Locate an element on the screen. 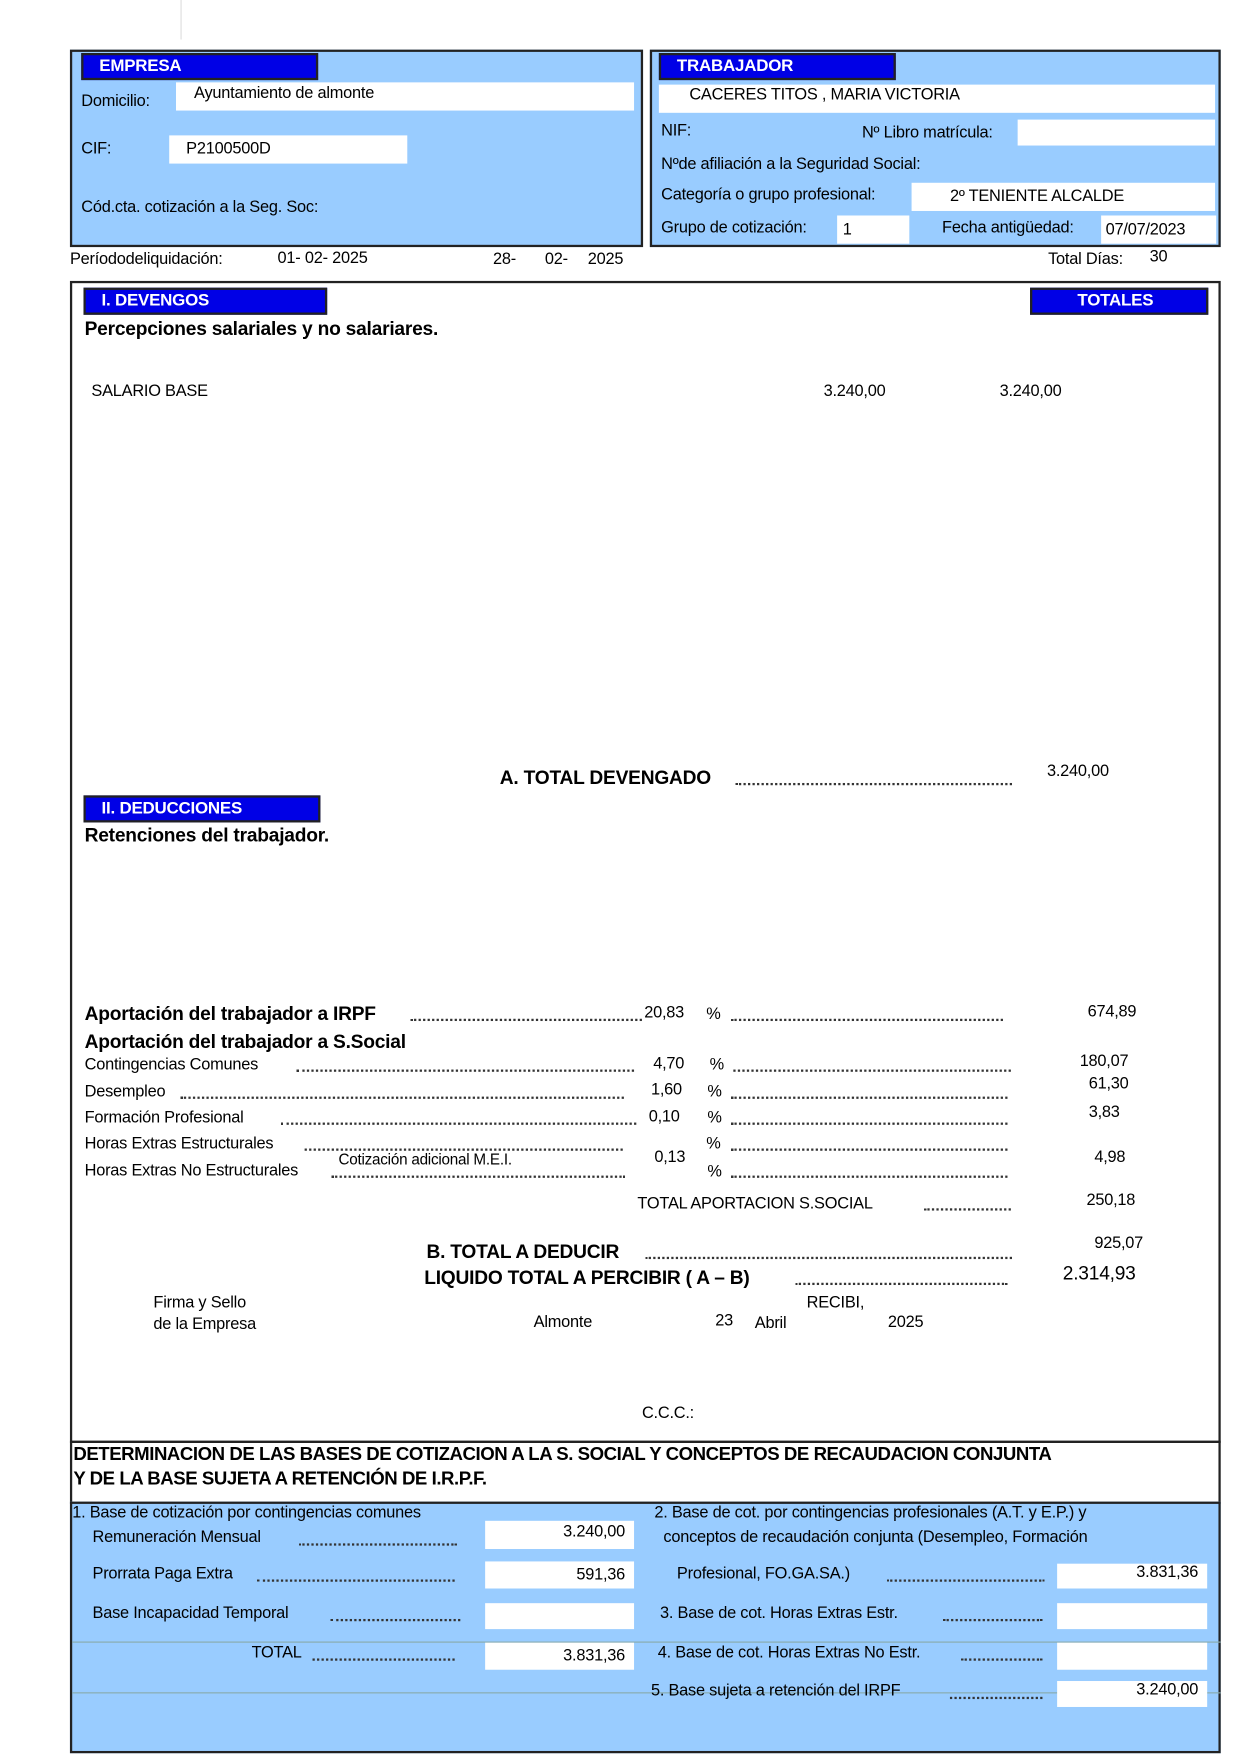 This screenshot has height=1755, width=1241. remuneracion-label: Remuneración Mensual is located at coordinates (176, 1537).